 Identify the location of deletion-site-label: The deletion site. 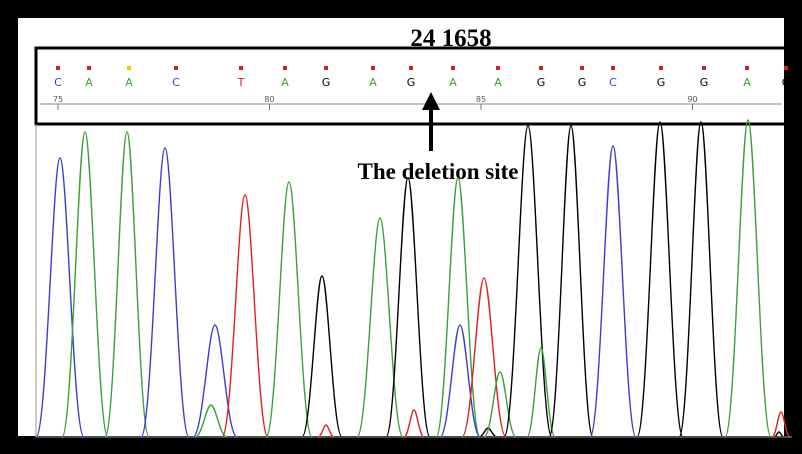
(438, 171).